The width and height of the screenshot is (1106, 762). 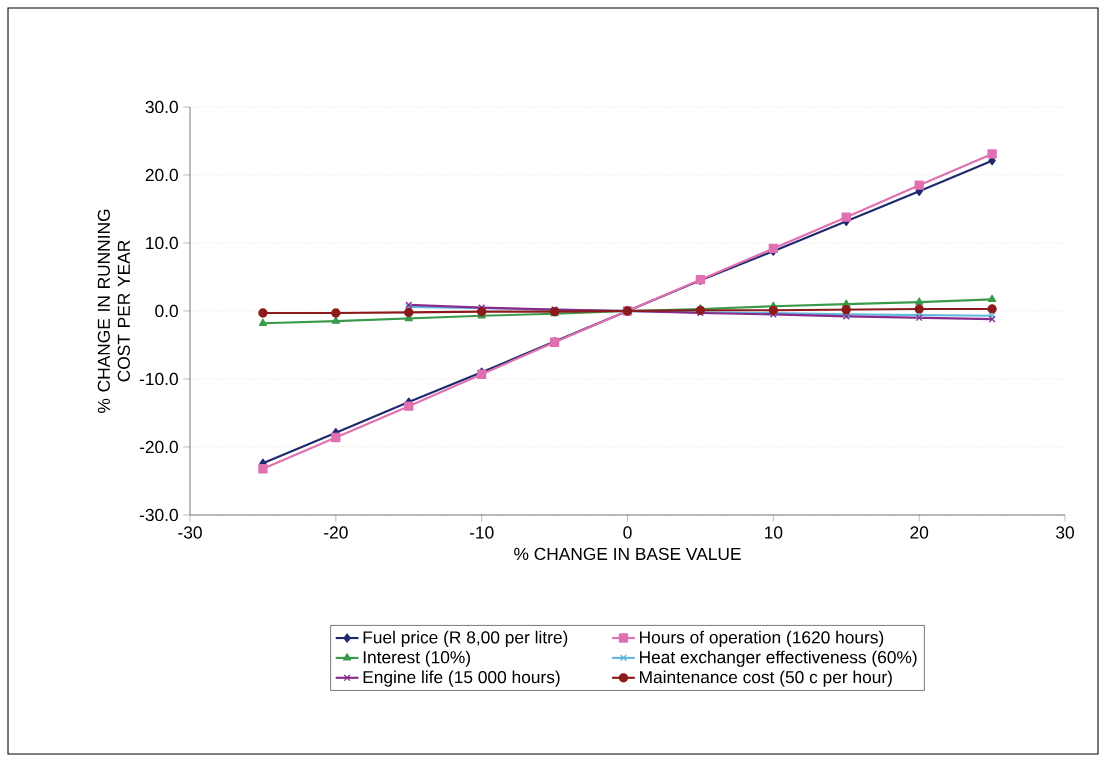 I want to click on y-tick-label: 0.0, so click(x=166, y=311).